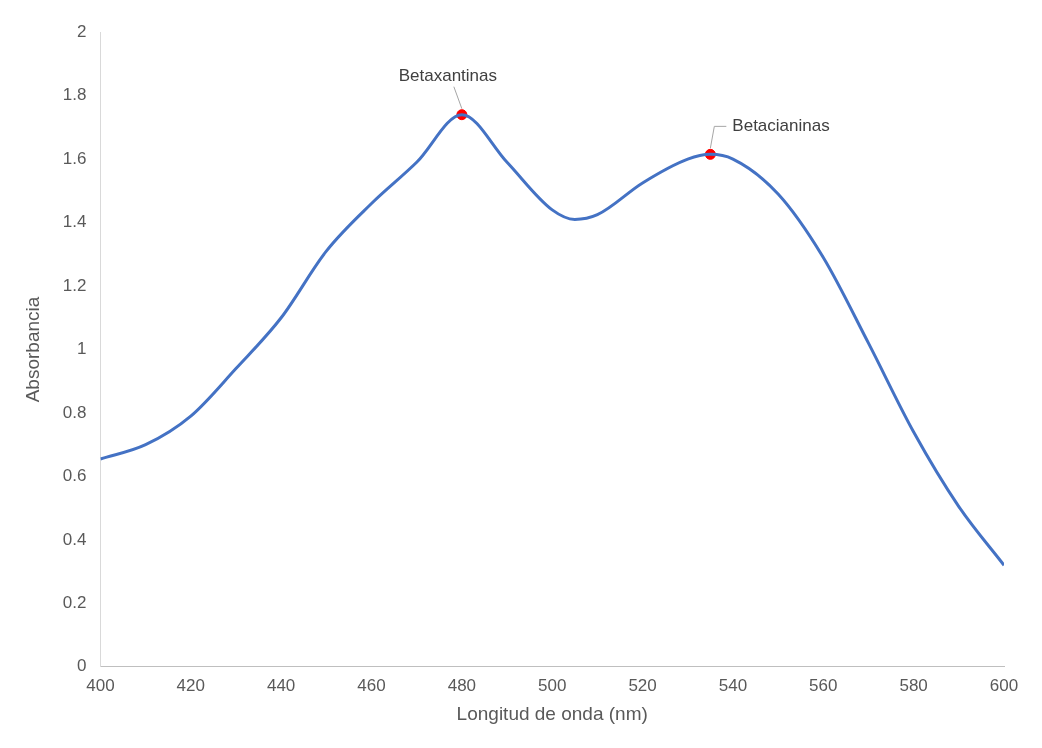  What do you see at coordinates (74, 603) in the screenshot?
I see `y-tick-label: 0.2` at bounding box center [74, 603].